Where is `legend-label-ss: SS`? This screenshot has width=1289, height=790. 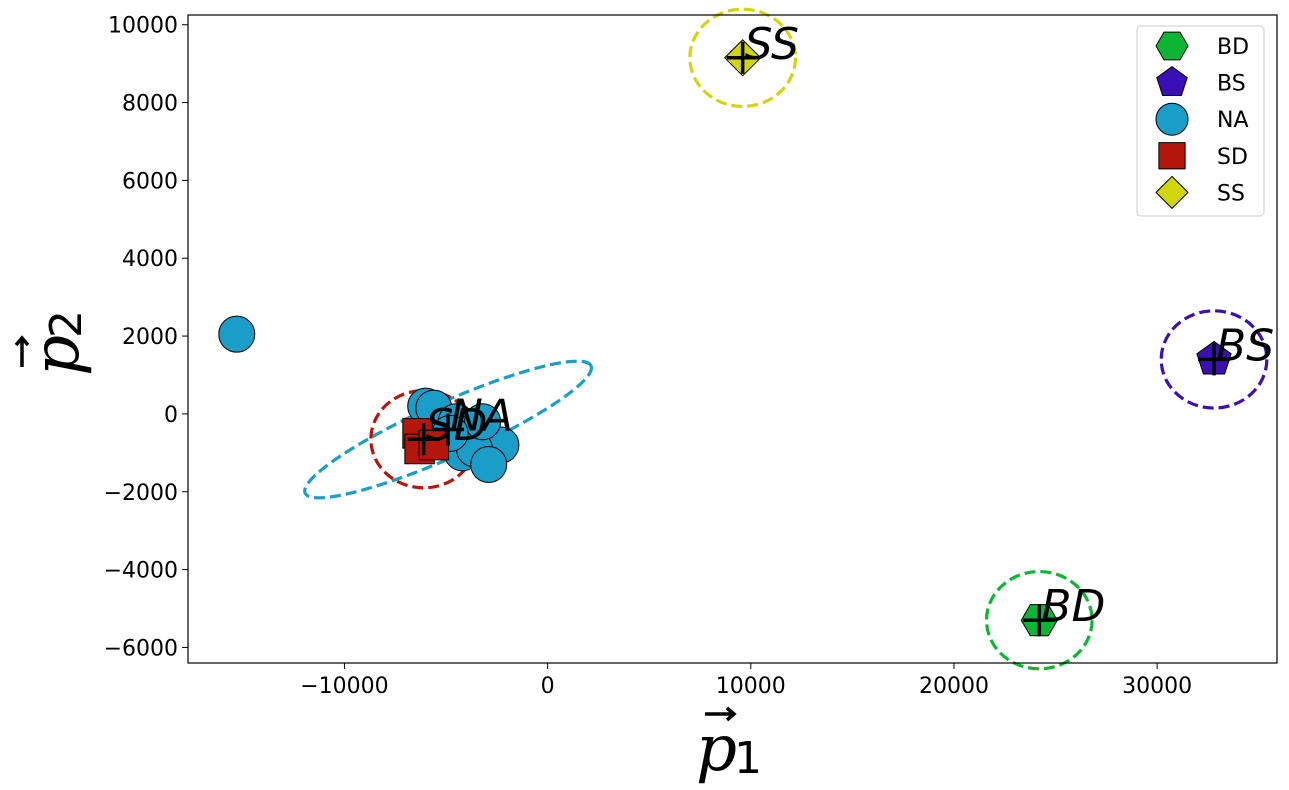
legend-label-ss: SS is located at coordinates (1231, 193).